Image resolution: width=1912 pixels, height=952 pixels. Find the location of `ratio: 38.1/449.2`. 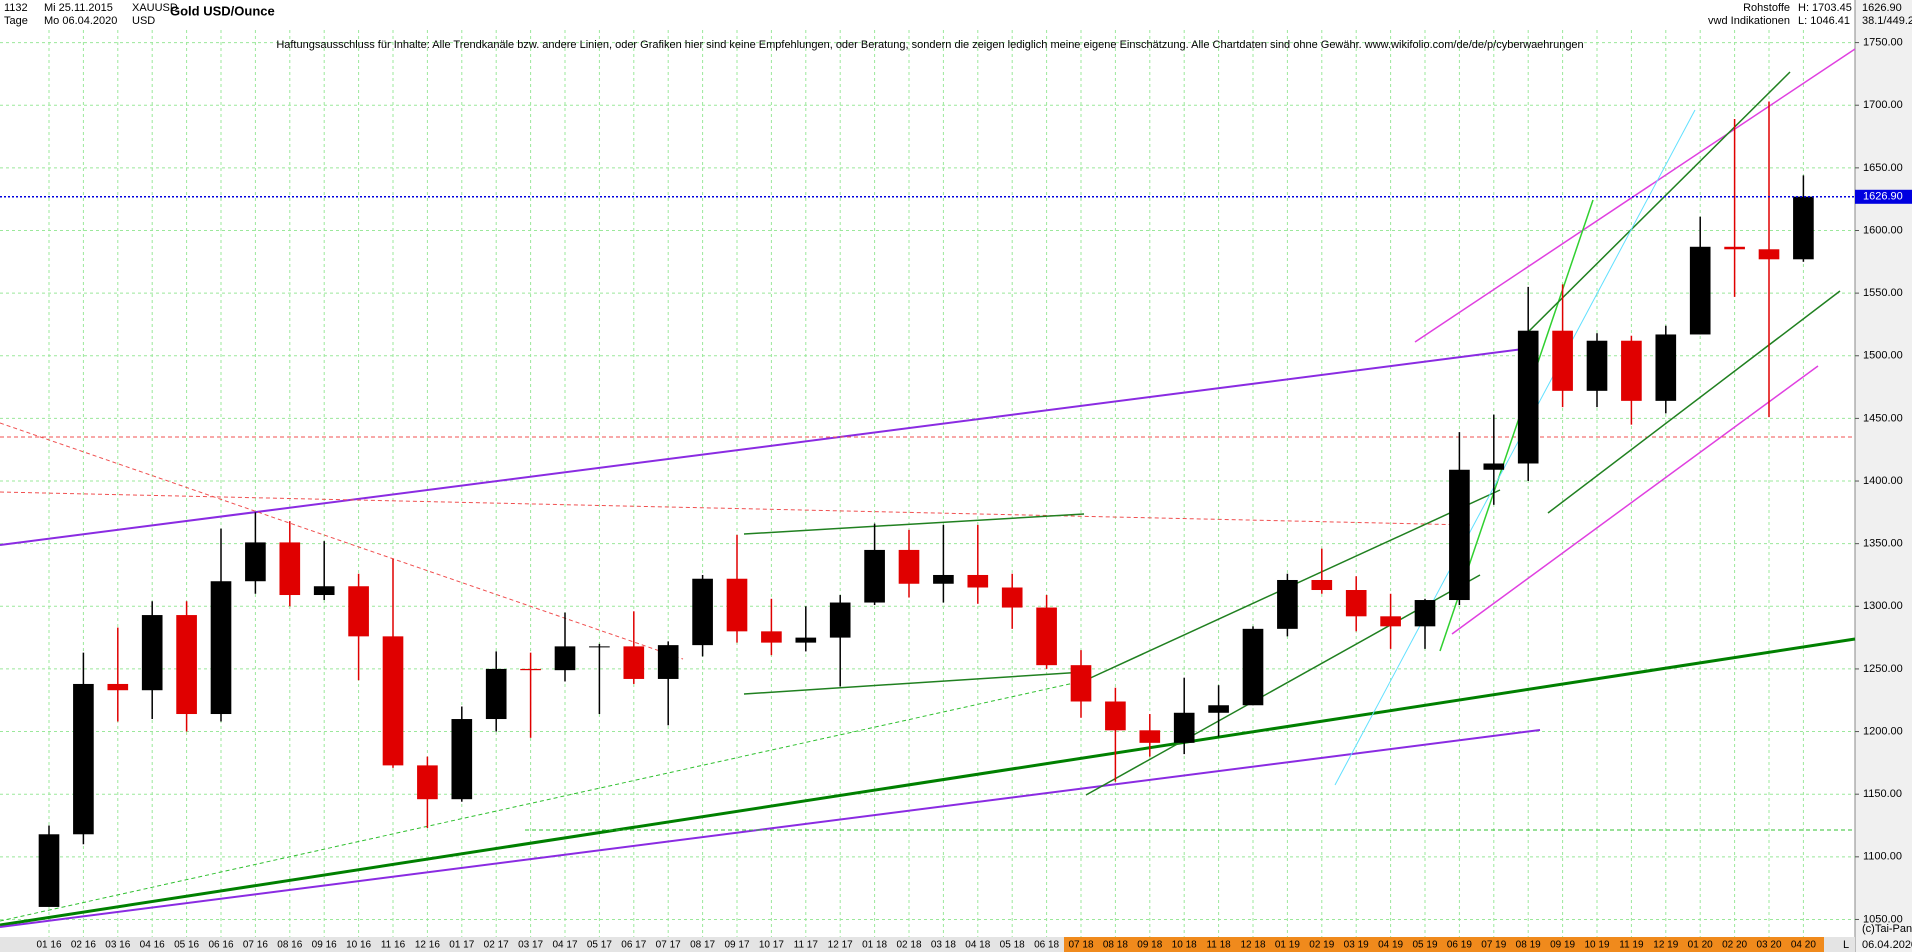

ratio: 38.1/449.2 is located at coordinates (1887, 21).